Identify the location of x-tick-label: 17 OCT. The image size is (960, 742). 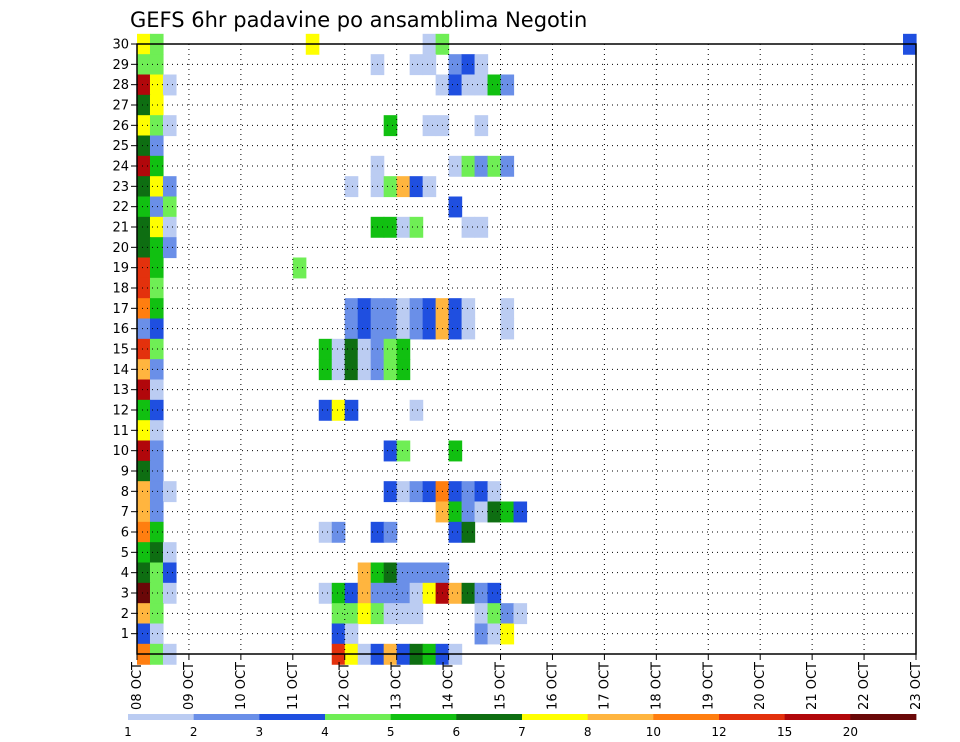
(604, 686).